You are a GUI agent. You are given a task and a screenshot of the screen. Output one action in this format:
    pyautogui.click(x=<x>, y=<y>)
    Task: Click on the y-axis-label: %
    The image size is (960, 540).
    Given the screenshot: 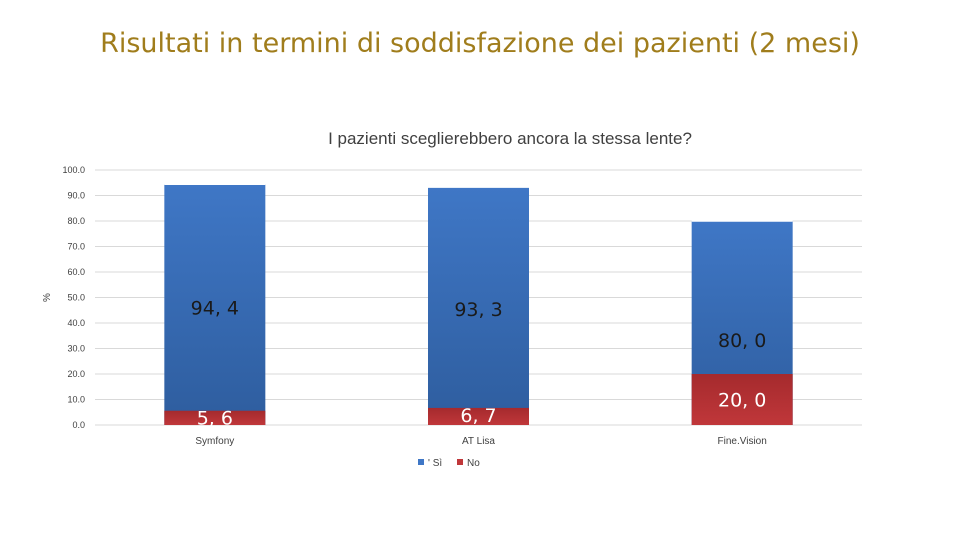 What is the action you would take?
    pyautogui.click(x=47, y=297)
    